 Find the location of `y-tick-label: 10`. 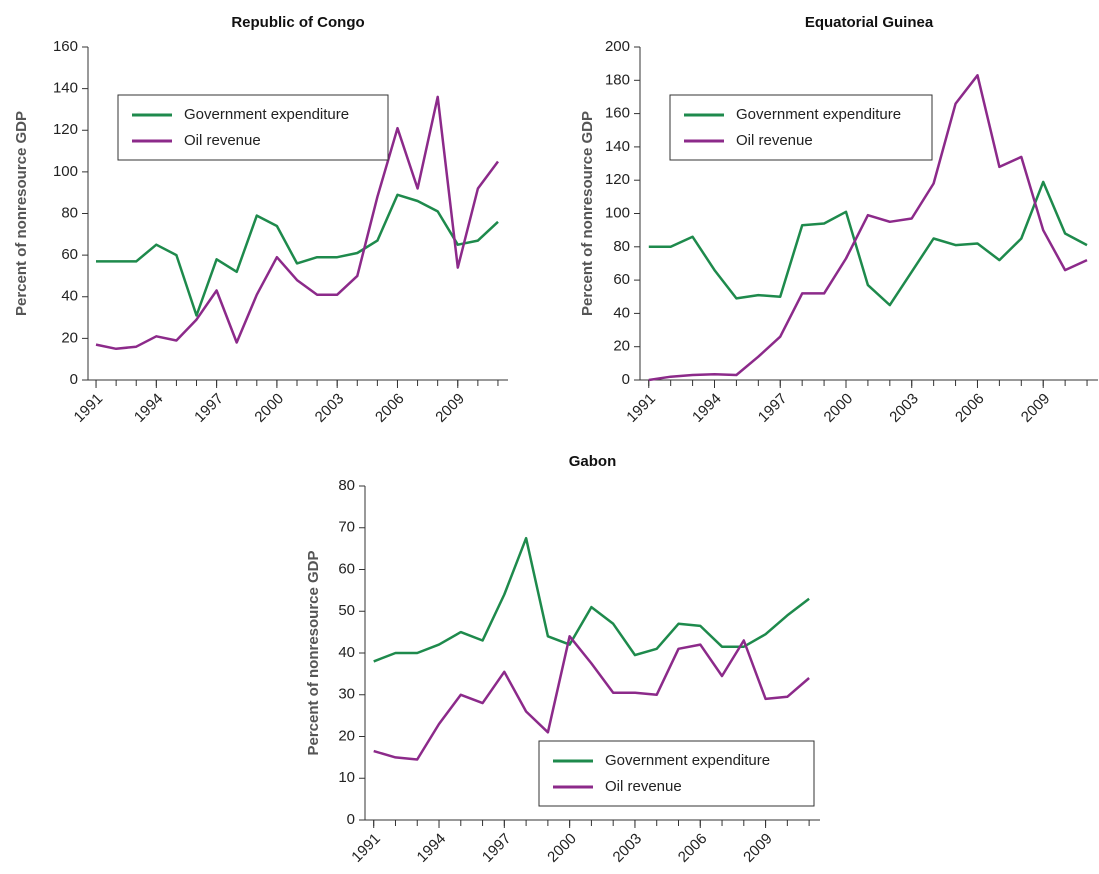

y-tick-label: 10 is located at coordinates (346, 777).